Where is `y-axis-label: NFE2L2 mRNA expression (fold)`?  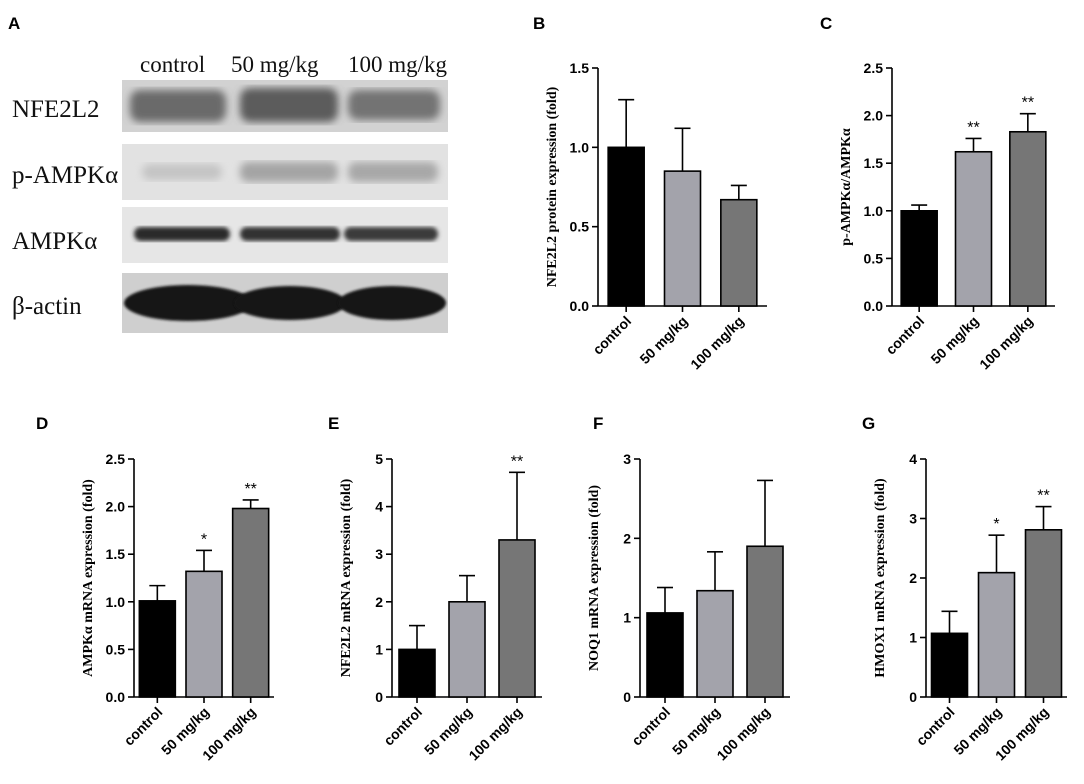 y-axis-label: NFE2L2 mRNA expression (fold) is located at coordinates (346, 577).